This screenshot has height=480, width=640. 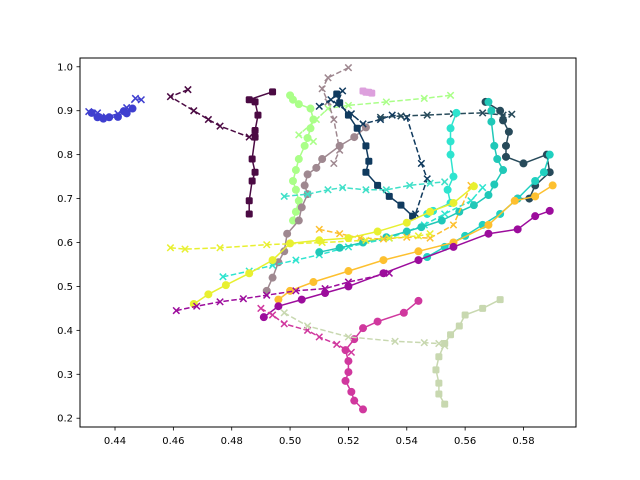 I want to click on y-tick-label-2: 0.4, so click(x=65, y=331).